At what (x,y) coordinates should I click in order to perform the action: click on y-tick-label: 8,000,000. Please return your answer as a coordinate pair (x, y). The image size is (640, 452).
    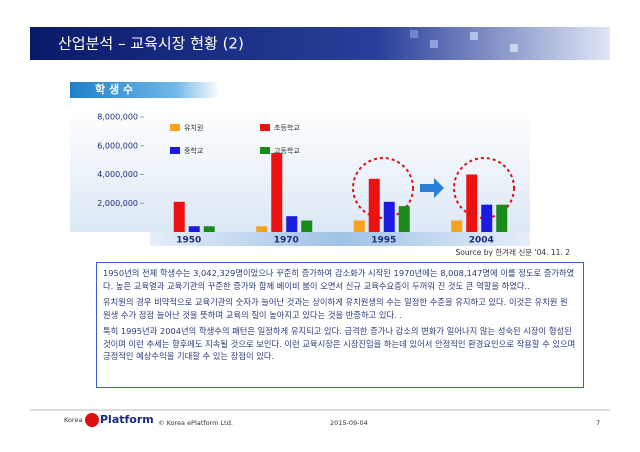
    Looking at the image, I should click on (117, 117).